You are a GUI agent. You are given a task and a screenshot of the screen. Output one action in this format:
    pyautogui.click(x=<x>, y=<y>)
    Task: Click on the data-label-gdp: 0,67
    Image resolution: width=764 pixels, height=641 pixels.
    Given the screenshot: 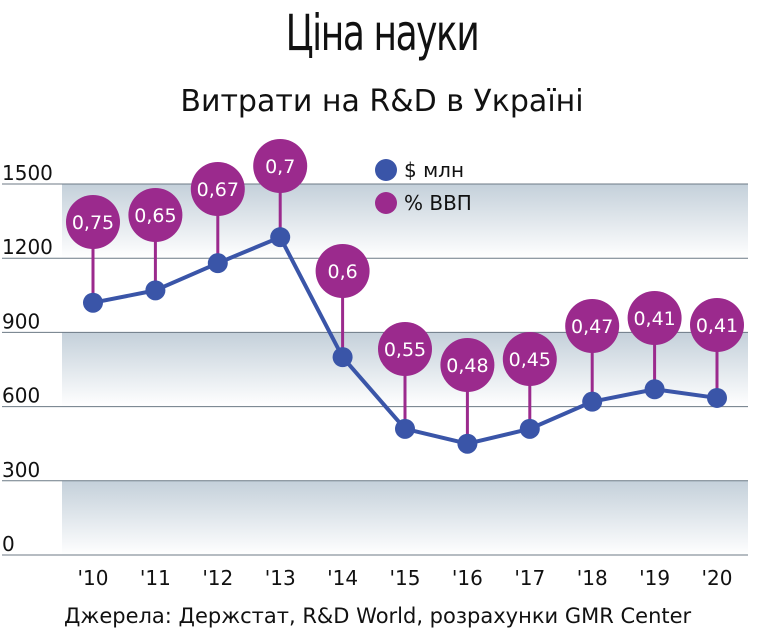 What is the action you would take?
    pyautogui.click(x=218, y=190)
    